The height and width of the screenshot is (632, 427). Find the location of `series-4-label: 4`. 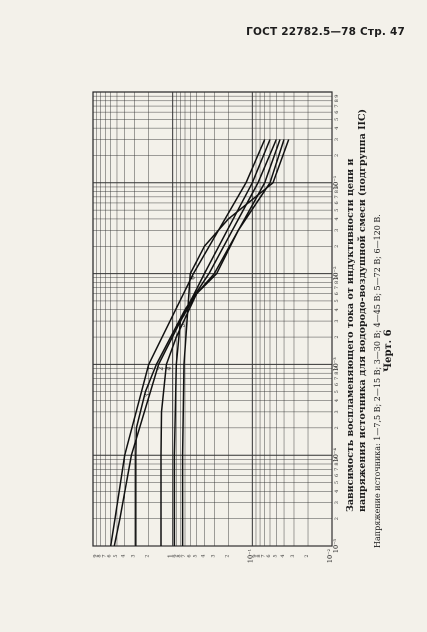

series-4-label: 4 is located at coordinates (168, 368).